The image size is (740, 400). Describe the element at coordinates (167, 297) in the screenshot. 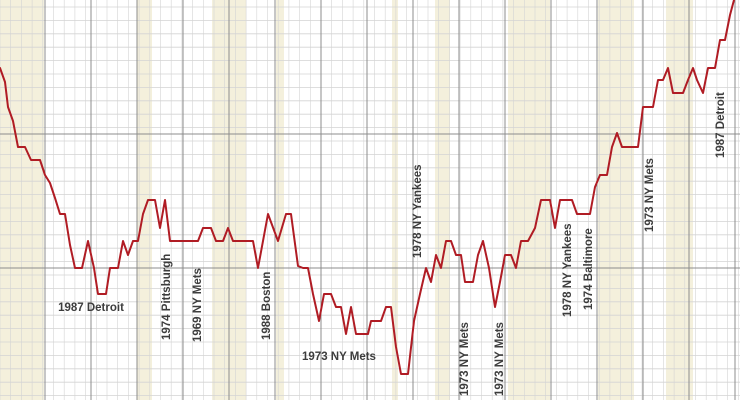

I see `annotation-label: 1974 Pittsburgh` at that location.